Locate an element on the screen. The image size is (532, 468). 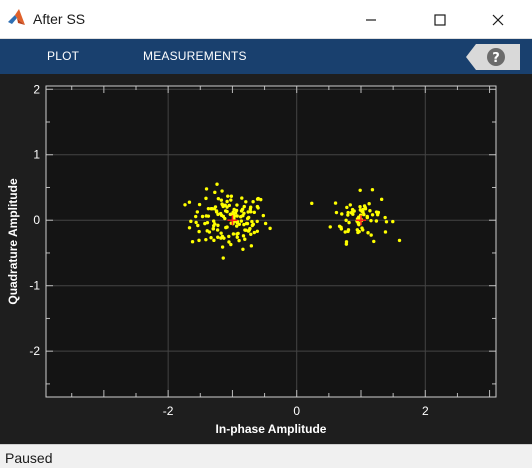
close-icon is located at coordinates (498, 20).